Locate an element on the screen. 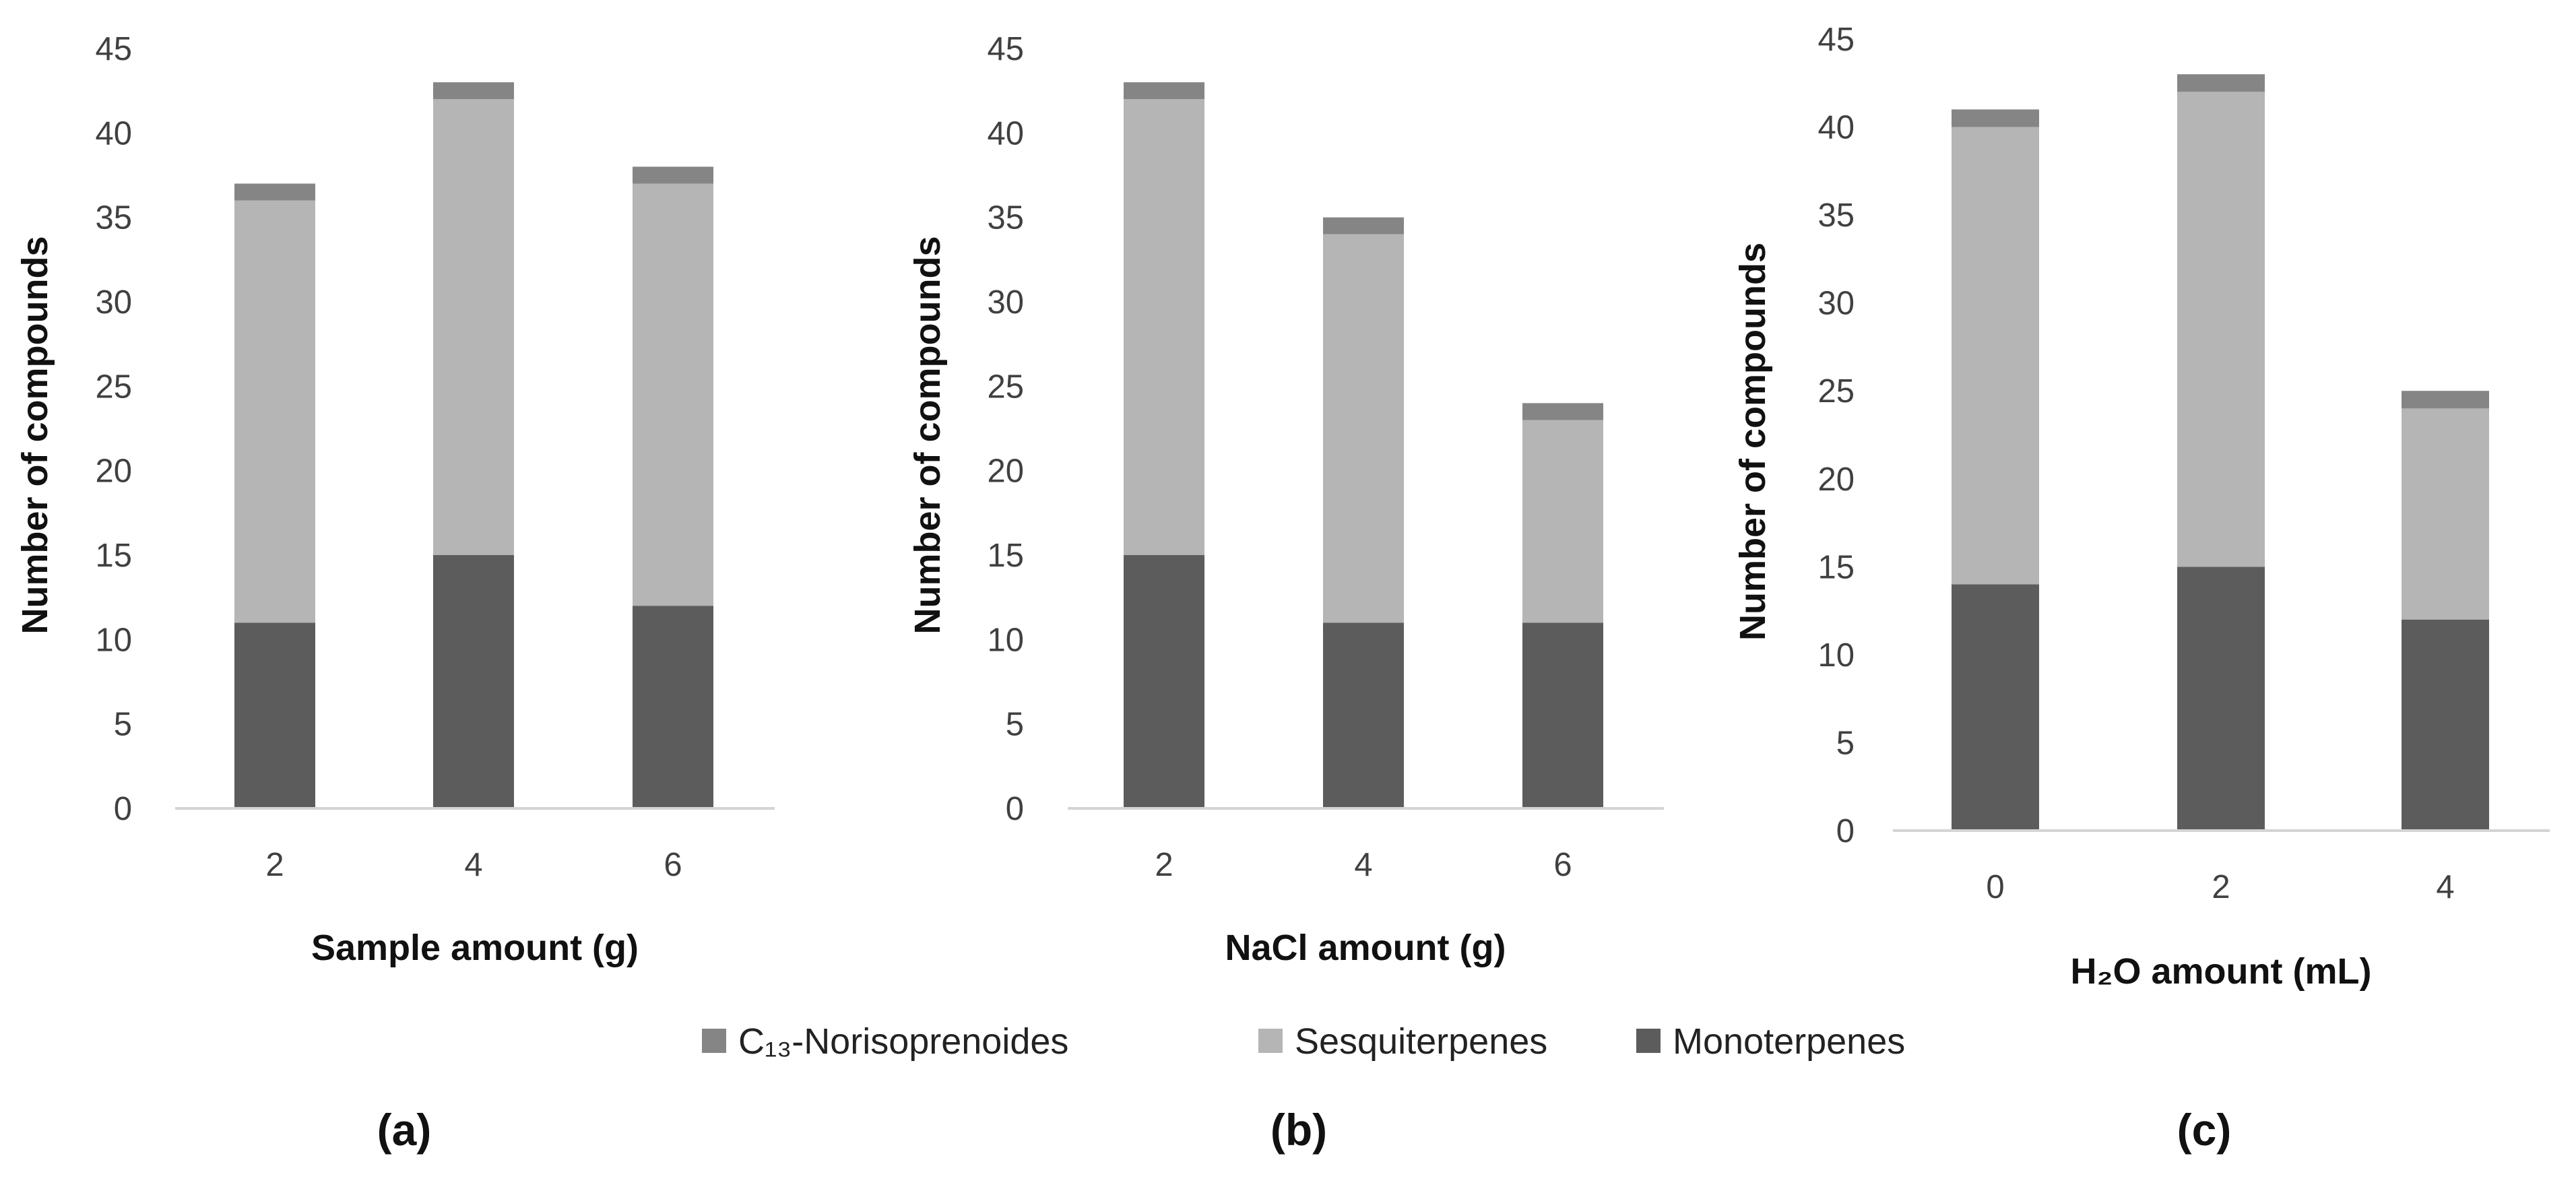 This screenshot has height=1189, width=2576. panel-label: (c) is located at coordinates (2204, 1130).